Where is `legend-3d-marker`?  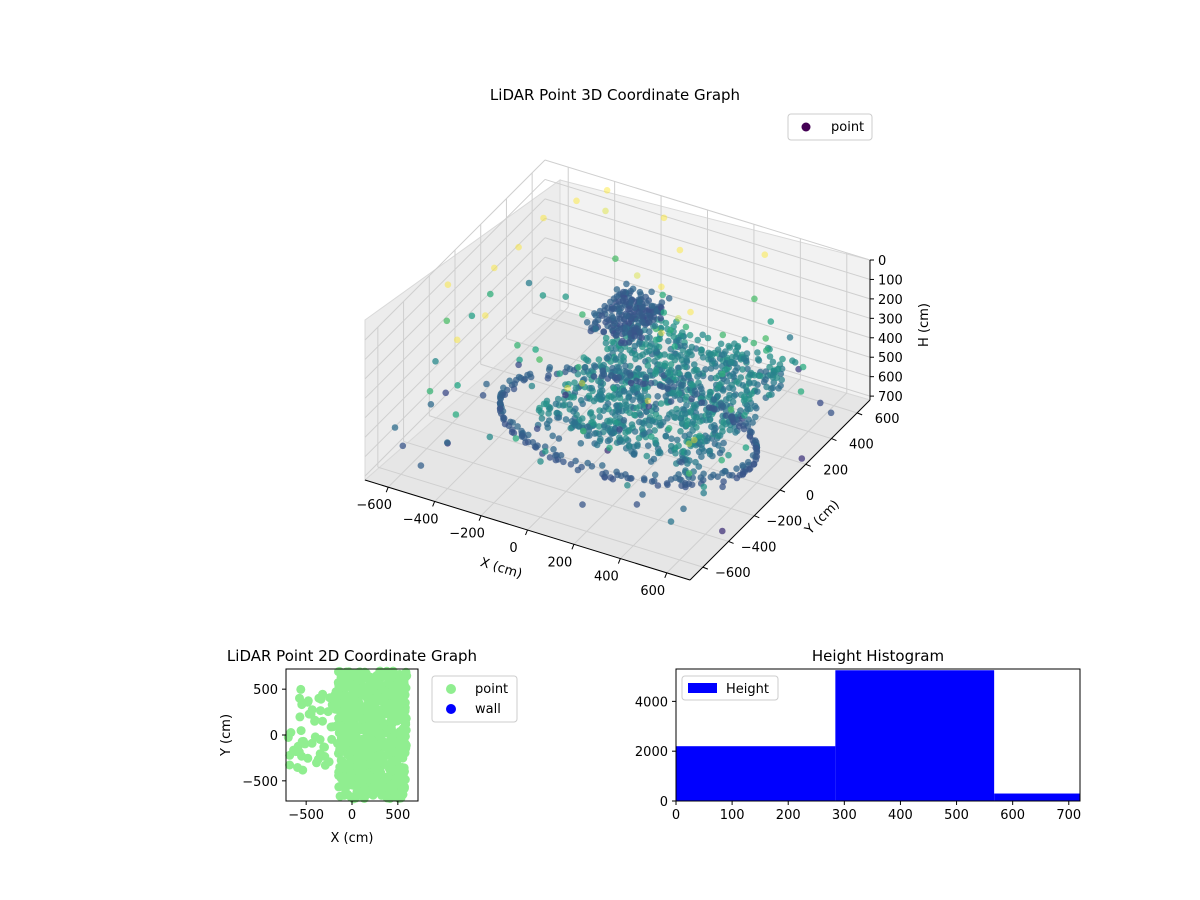 legend-3d-marker is located at coordinates (806, 127).